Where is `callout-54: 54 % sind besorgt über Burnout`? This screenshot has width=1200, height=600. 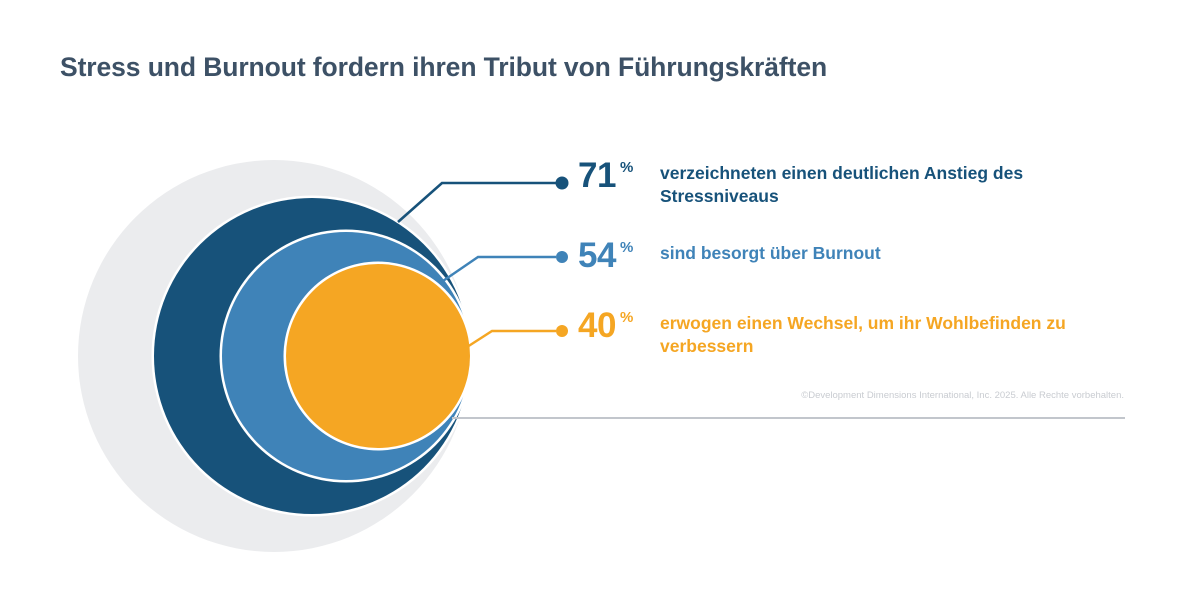 callout-54: 54 % sind besorgt über Burnout is located at coordinates (729, 256).